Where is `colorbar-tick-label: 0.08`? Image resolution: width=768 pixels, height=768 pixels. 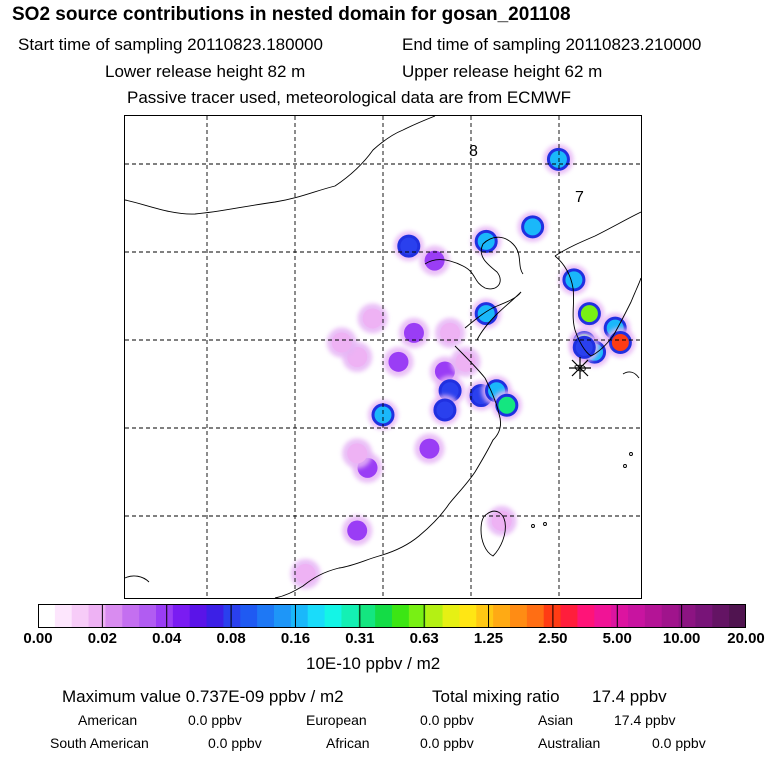
colorbar-tick-label: 0.08 is located at coordinates (231, 638).